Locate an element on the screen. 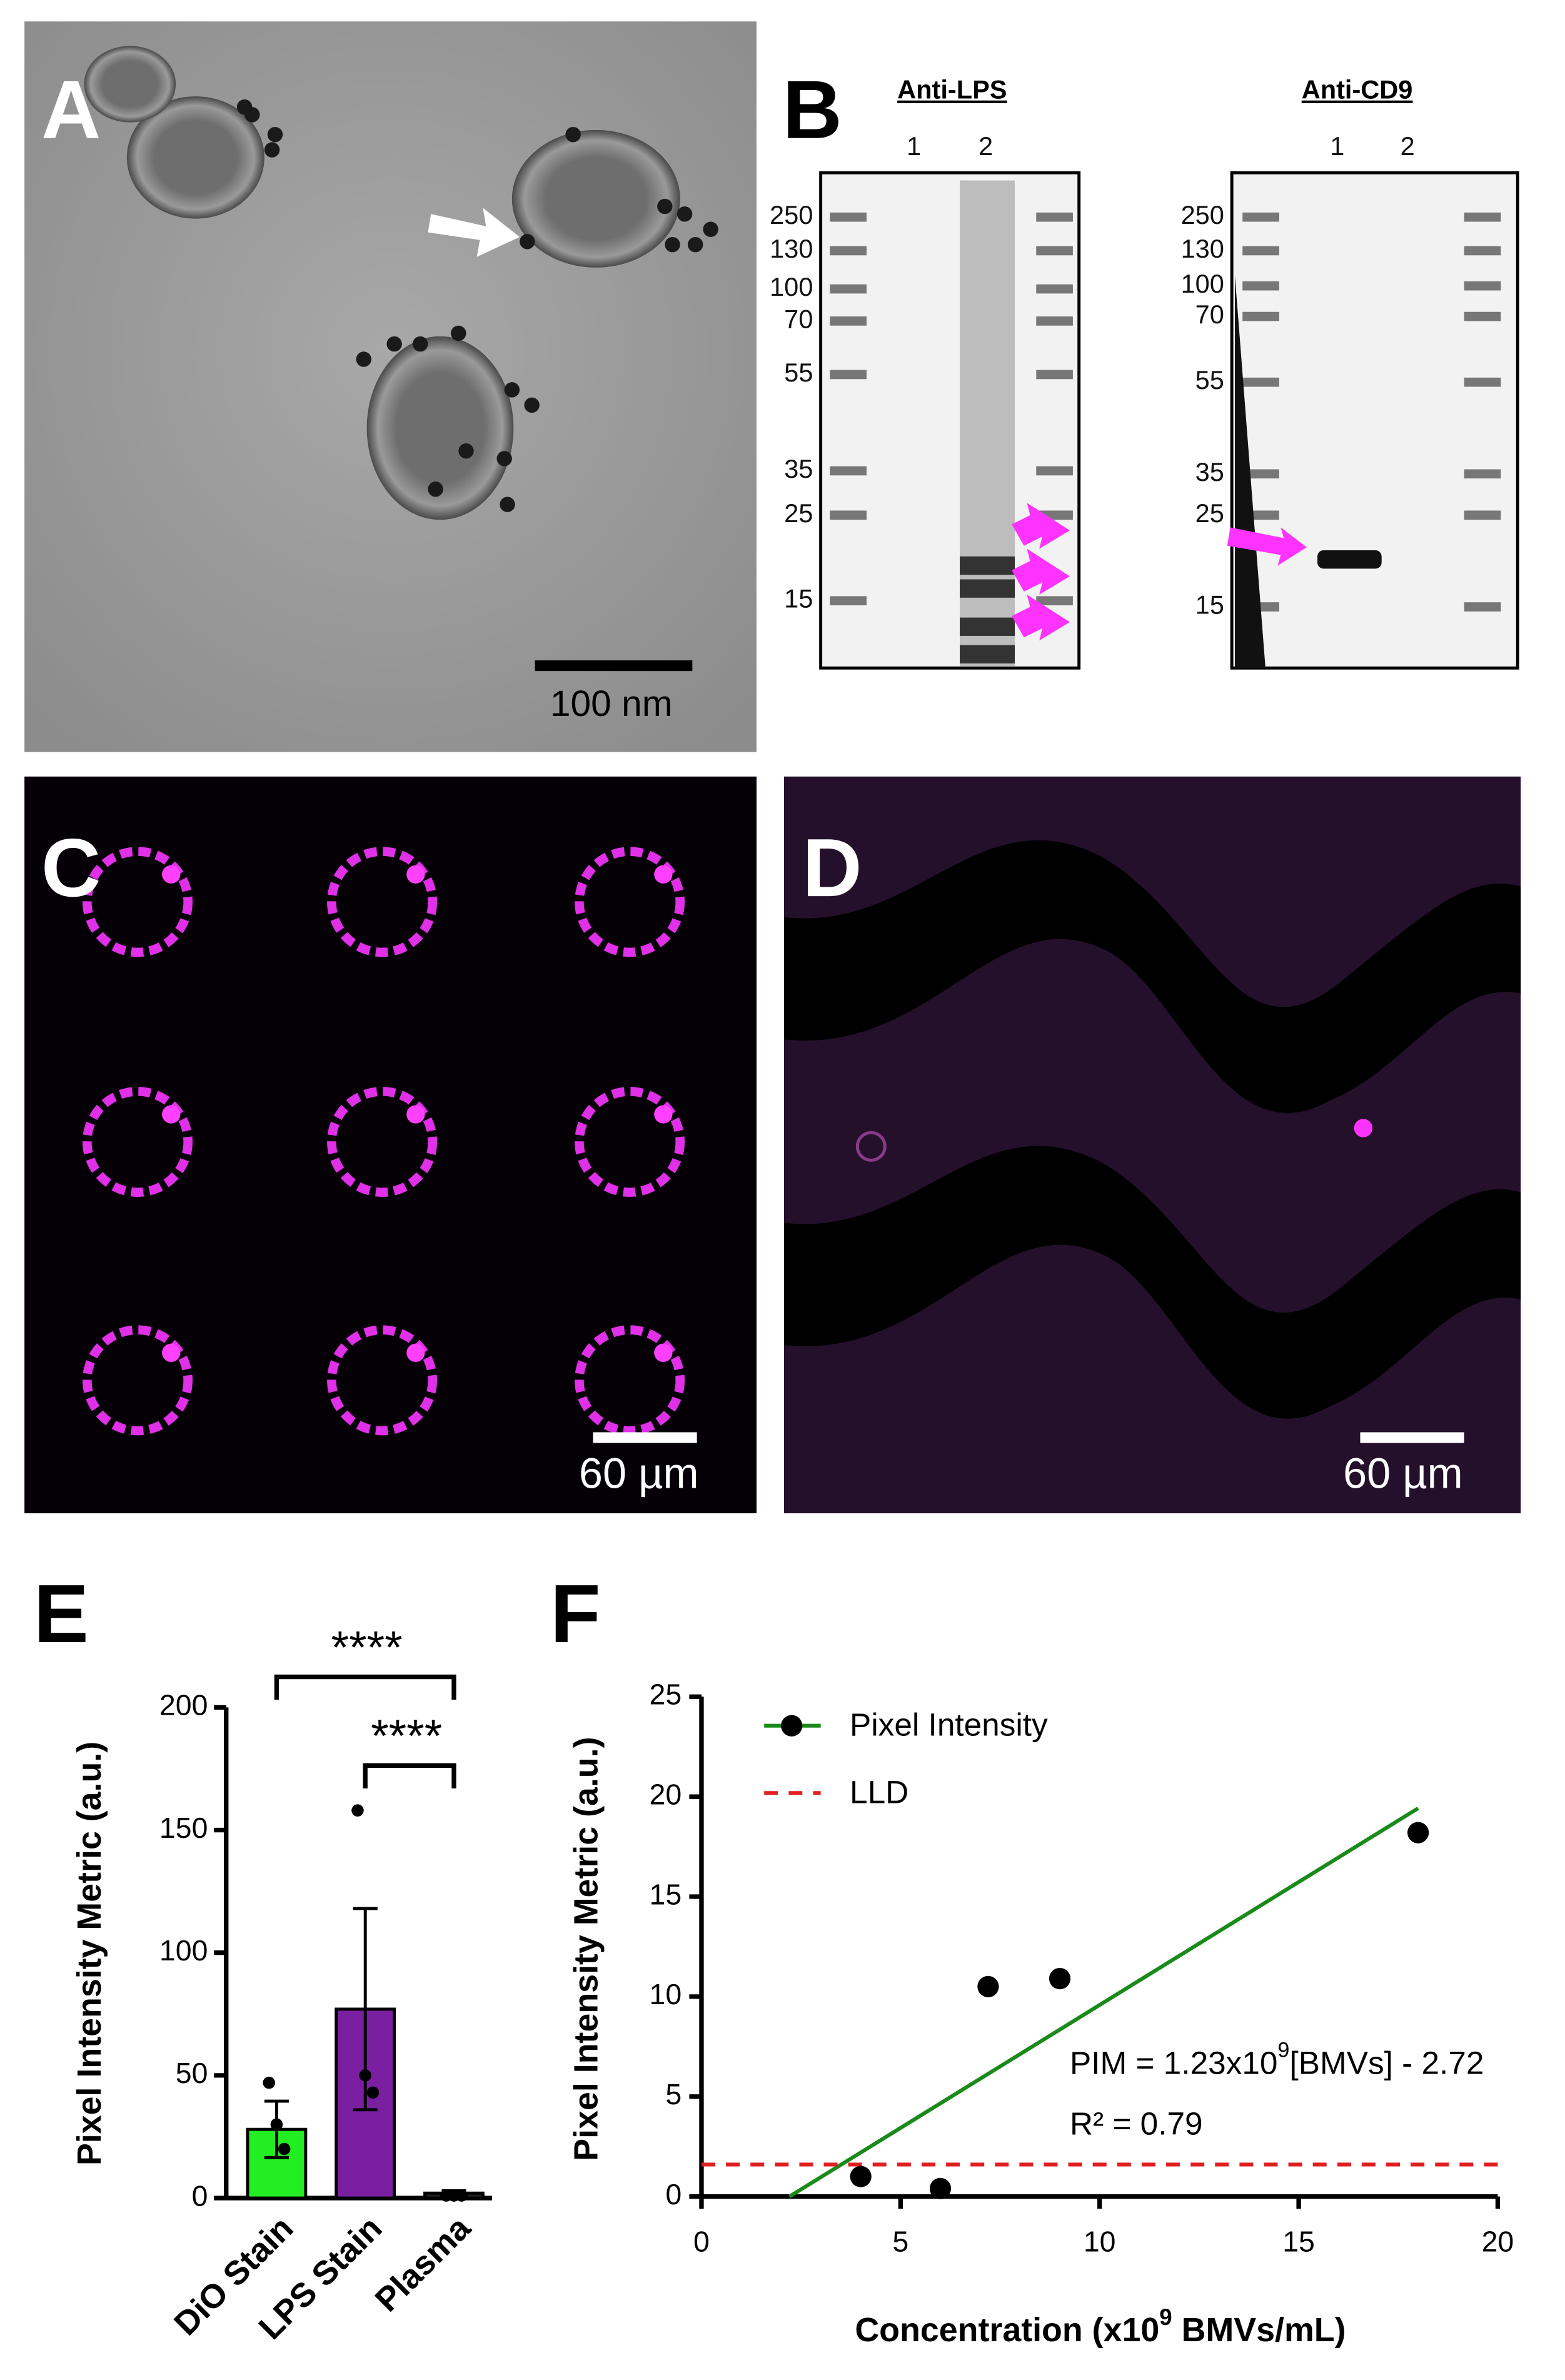 Image resolution: width=1565 pixels, height=2380 pixels. marker-label: 55 is located at coordinates (798, 372).